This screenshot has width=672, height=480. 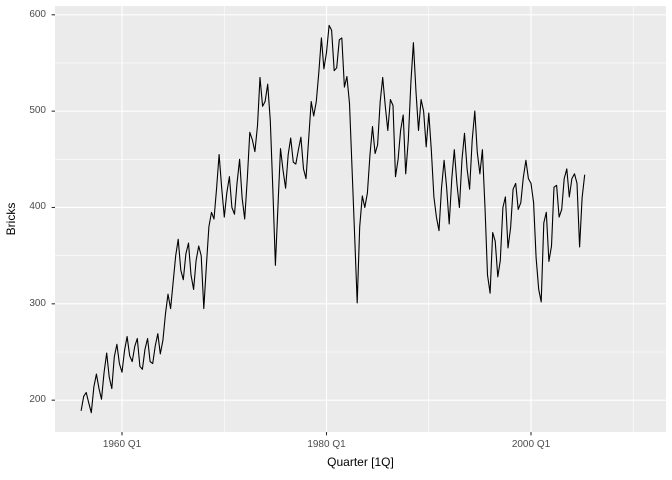 What do you see at coordinates (37, 207) in the screenshot?
I see `y-tick-label-400: 400` at bounding box center [37, 207].